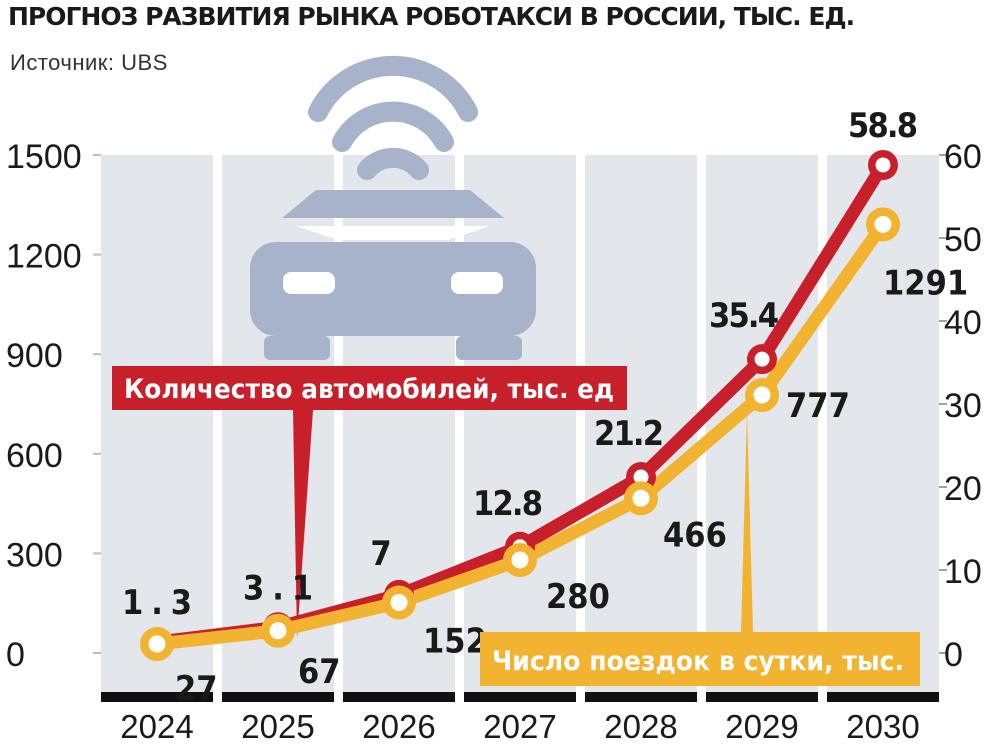 The image size is (1000, 747). Describe the element at coordinates (393, 126) in the screenshot. I see `wifi-arc-middle` at that location.